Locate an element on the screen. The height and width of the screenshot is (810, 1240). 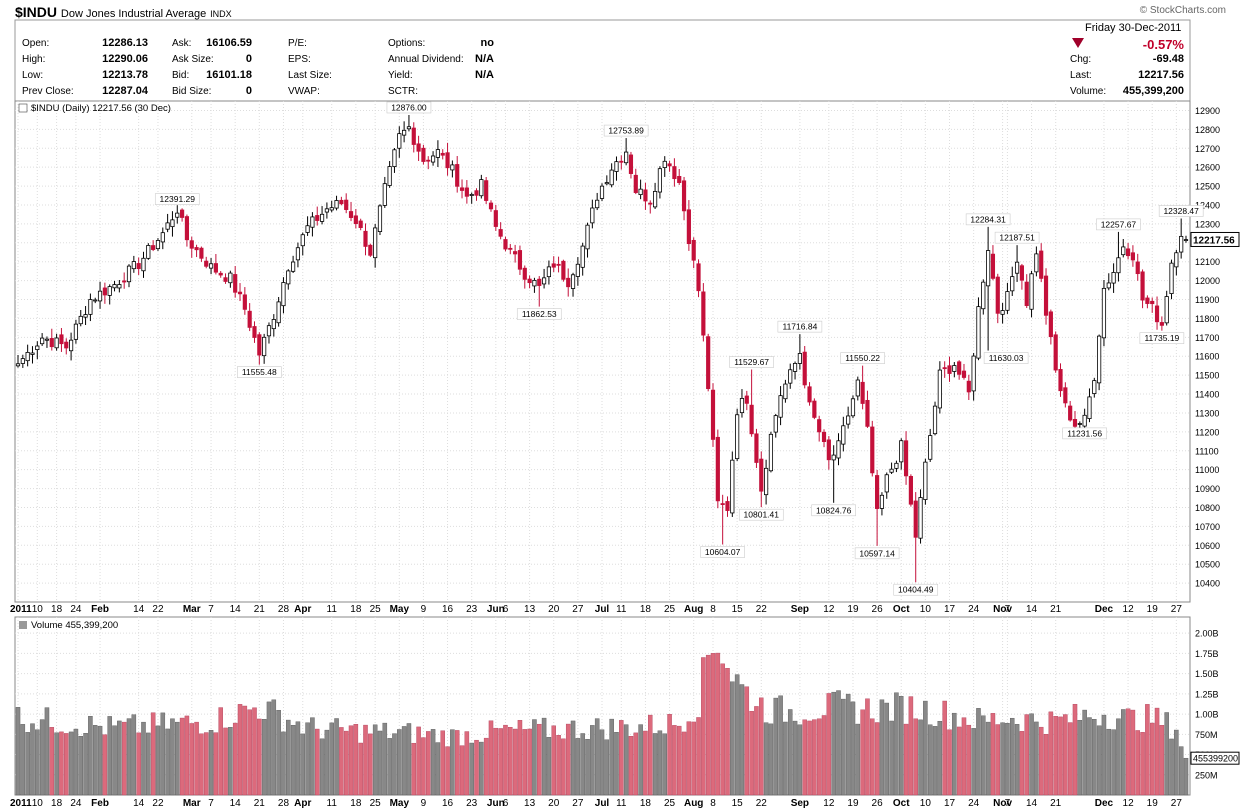
x-axis-label: 27 is located at coordinates (578, 609).